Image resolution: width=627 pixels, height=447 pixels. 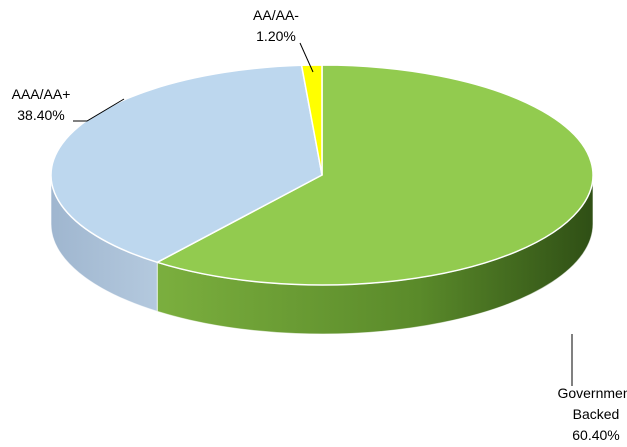 I want to click on category-label-aa-aa: AA/AA-, so click(x=276, y=15).